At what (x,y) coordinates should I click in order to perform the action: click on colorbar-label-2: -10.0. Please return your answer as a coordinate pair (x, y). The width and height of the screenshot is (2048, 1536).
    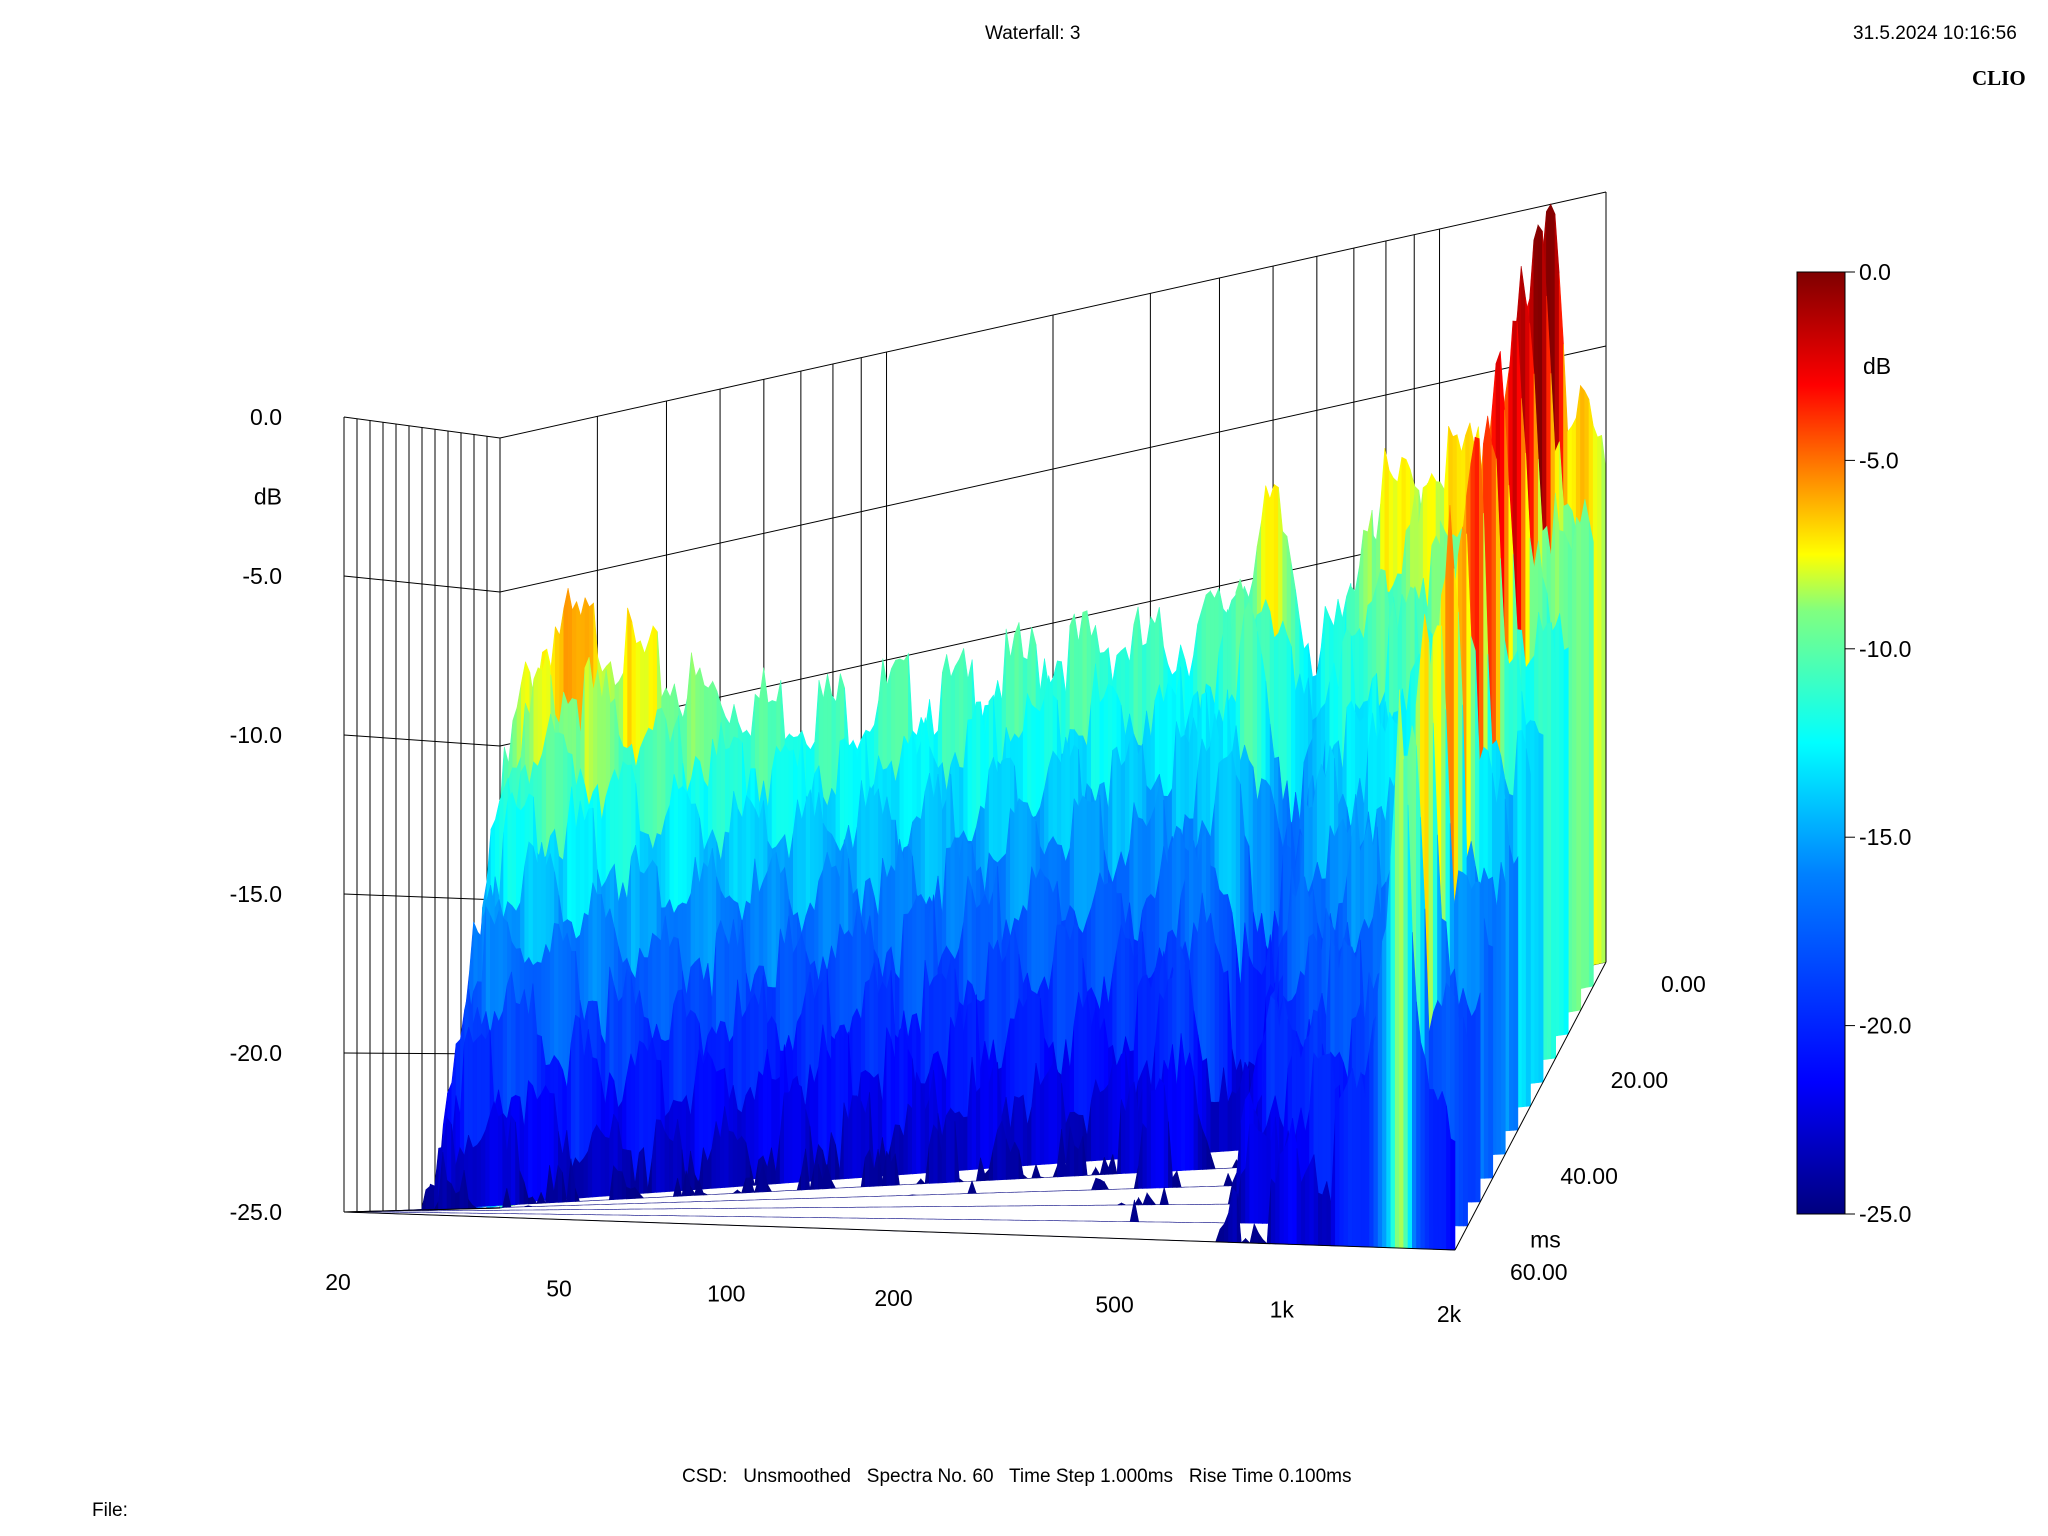
    Looking at the image, I should click on (1885, 649).